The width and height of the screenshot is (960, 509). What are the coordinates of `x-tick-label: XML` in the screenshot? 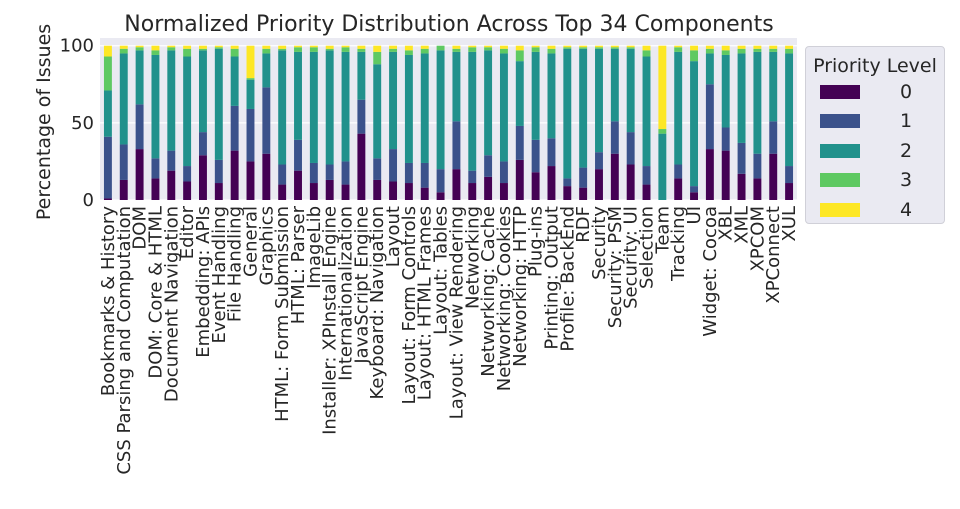 It's located at (742, 225).